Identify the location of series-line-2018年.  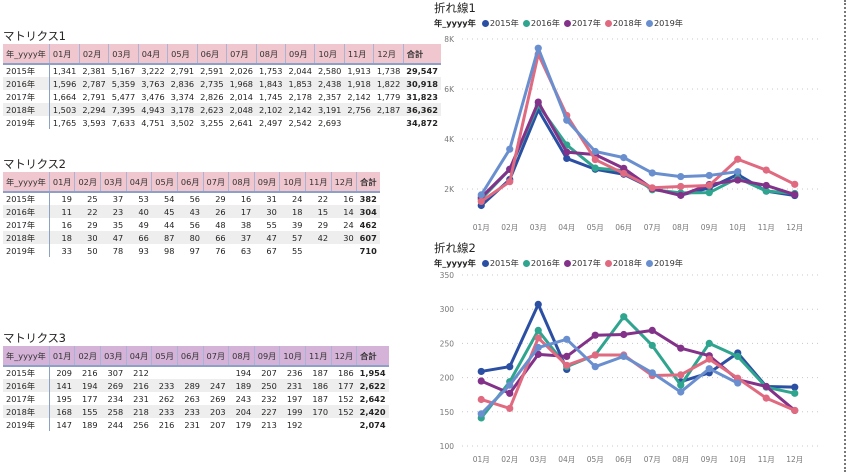
(638, 127).